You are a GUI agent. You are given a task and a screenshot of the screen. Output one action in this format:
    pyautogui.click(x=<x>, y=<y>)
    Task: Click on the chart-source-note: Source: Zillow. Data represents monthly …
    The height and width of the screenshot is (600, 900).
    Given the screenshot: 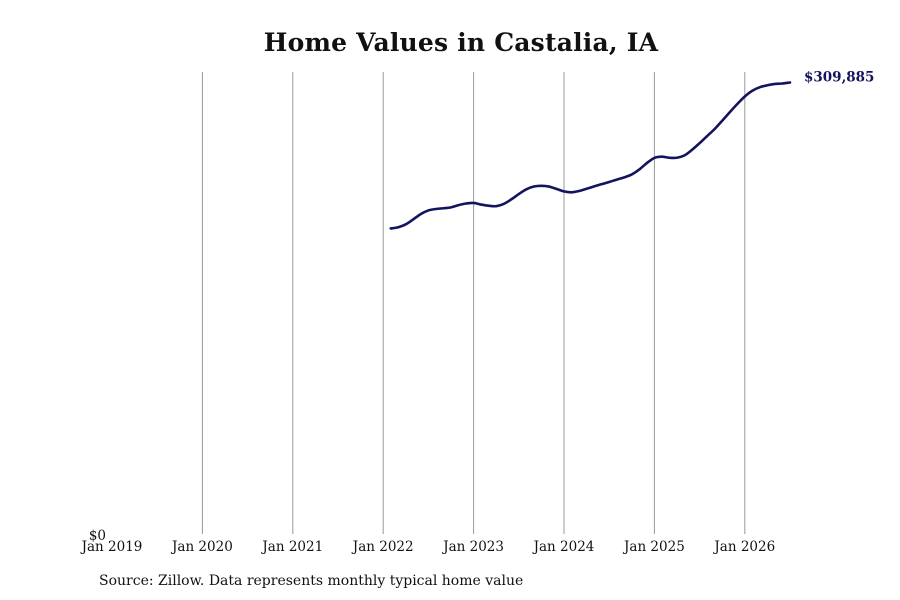 What is the action you would take?
    pyautogui.click(x=311, y=581)
    